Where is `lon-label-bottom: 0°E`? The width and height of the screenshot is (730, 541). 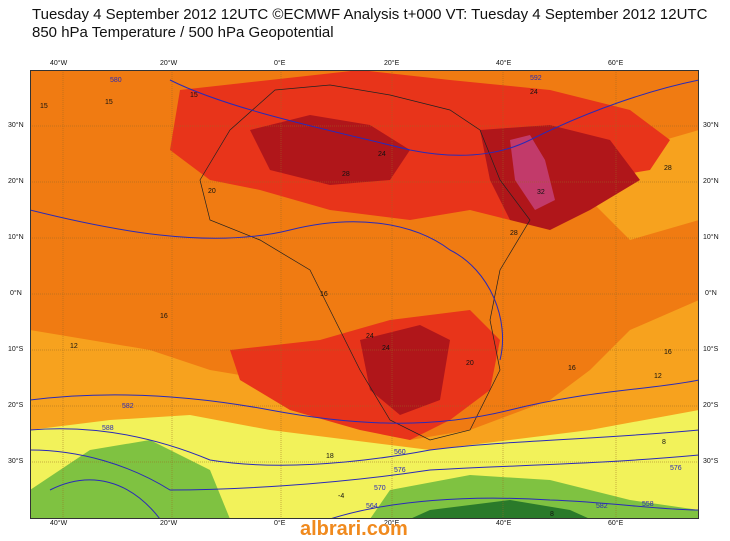 lon-label-bottom: 0°E is located at coordinates (280, 523).